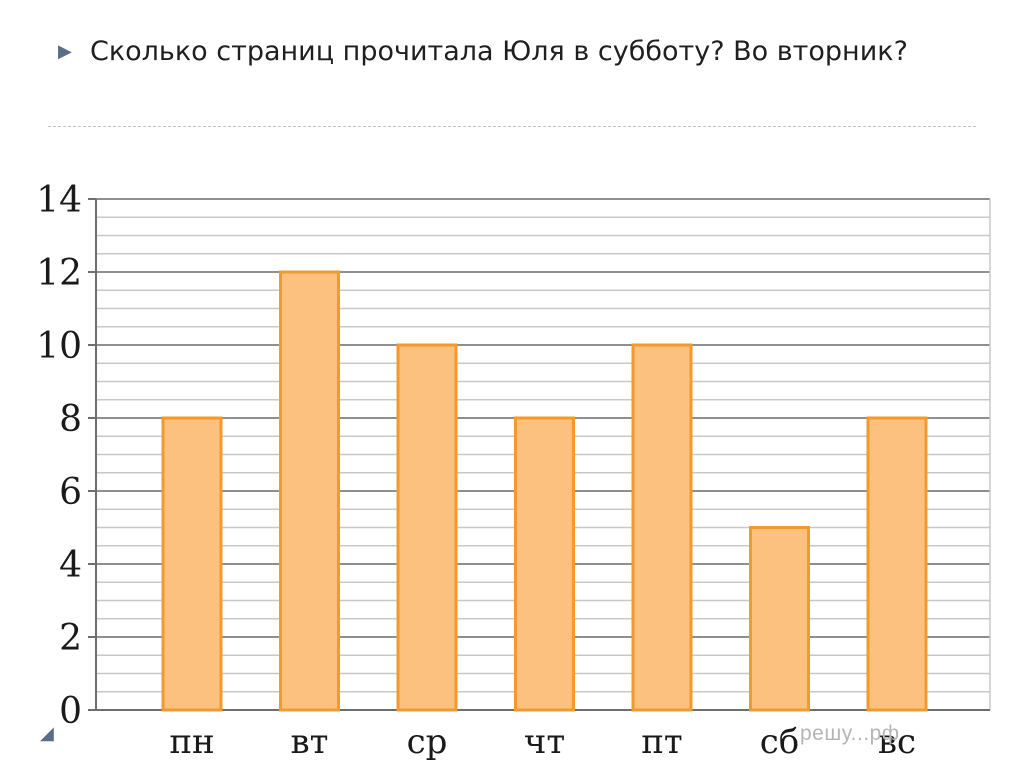  I want to click on y-tick-label: 12, so click(59, 273).